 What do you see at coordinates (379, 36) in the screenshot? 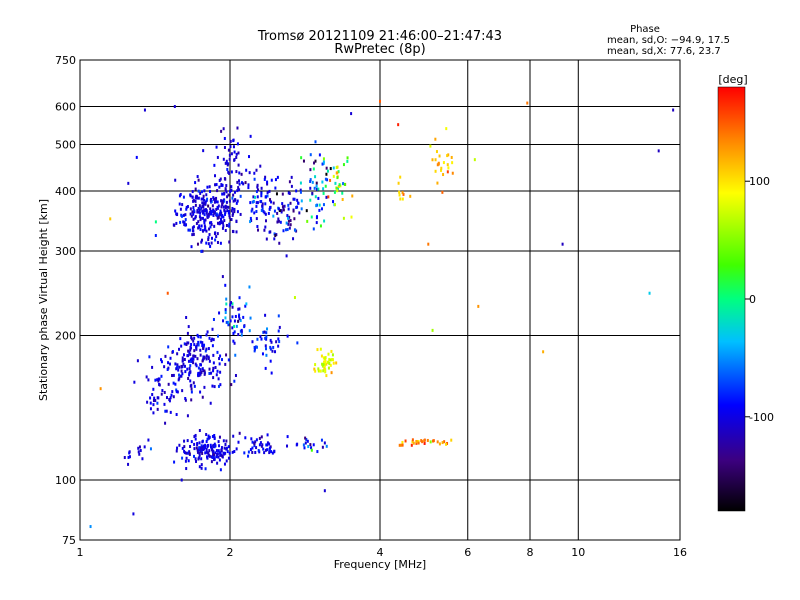
I see `chart-title: Tromsø 20121109 21:46:00–21:47:43` at bounding box center [379, 36].